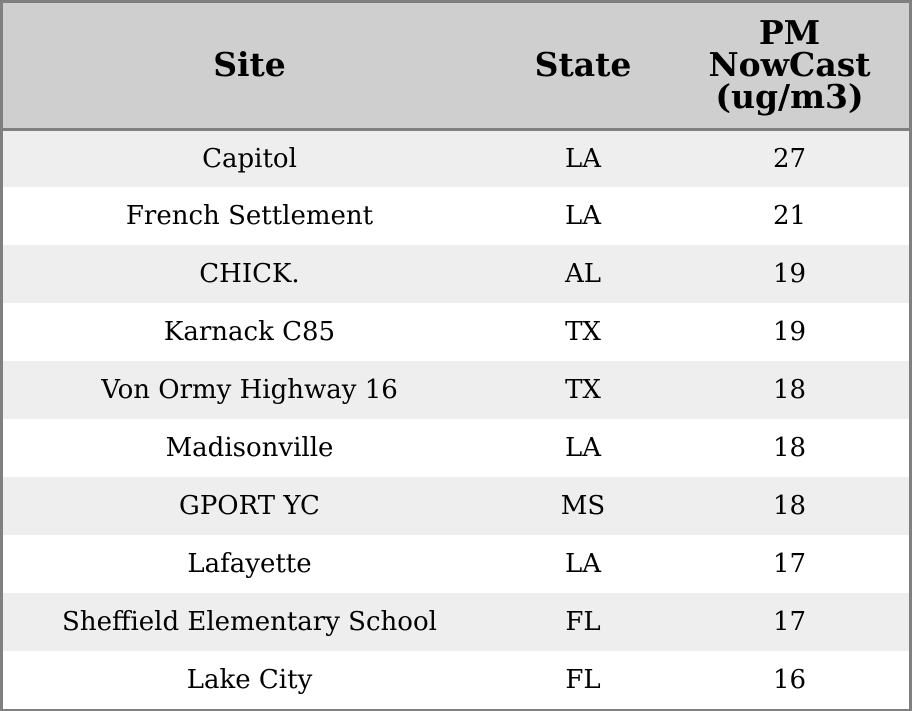 The width and height of the screenshot is (912, 711). What do you see at coordinates (456, 506) in the screenshot?
I see `table-row: GPORT YC MS 18` at bounding box center [456, 506].